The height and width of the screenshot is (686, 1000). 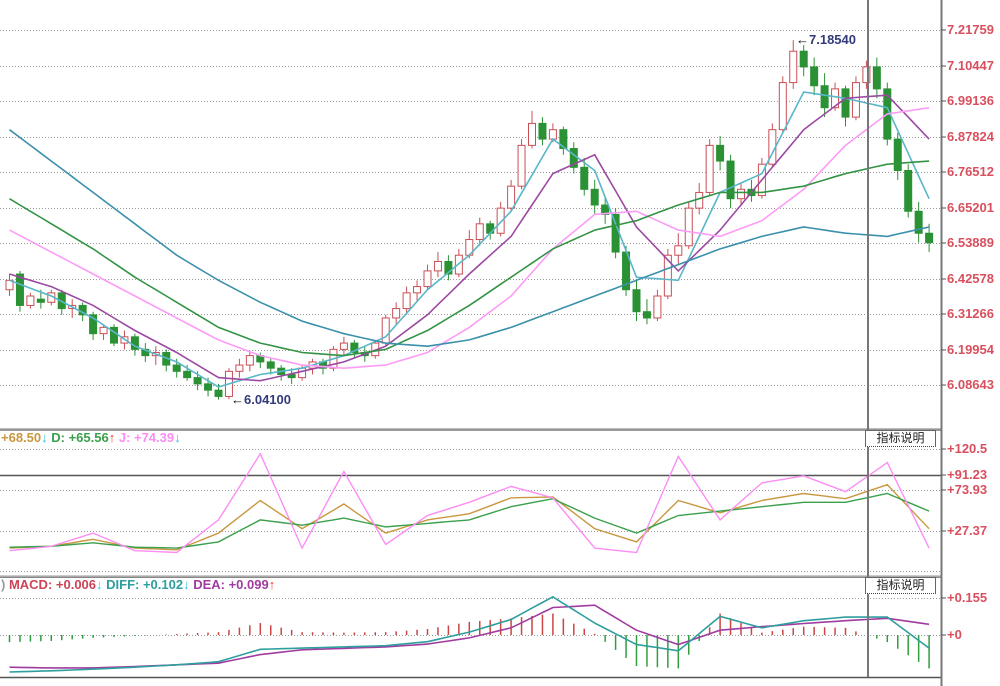 I want to click on macd-indicator-help-button: 指标说明, so click(x=900, y=585).